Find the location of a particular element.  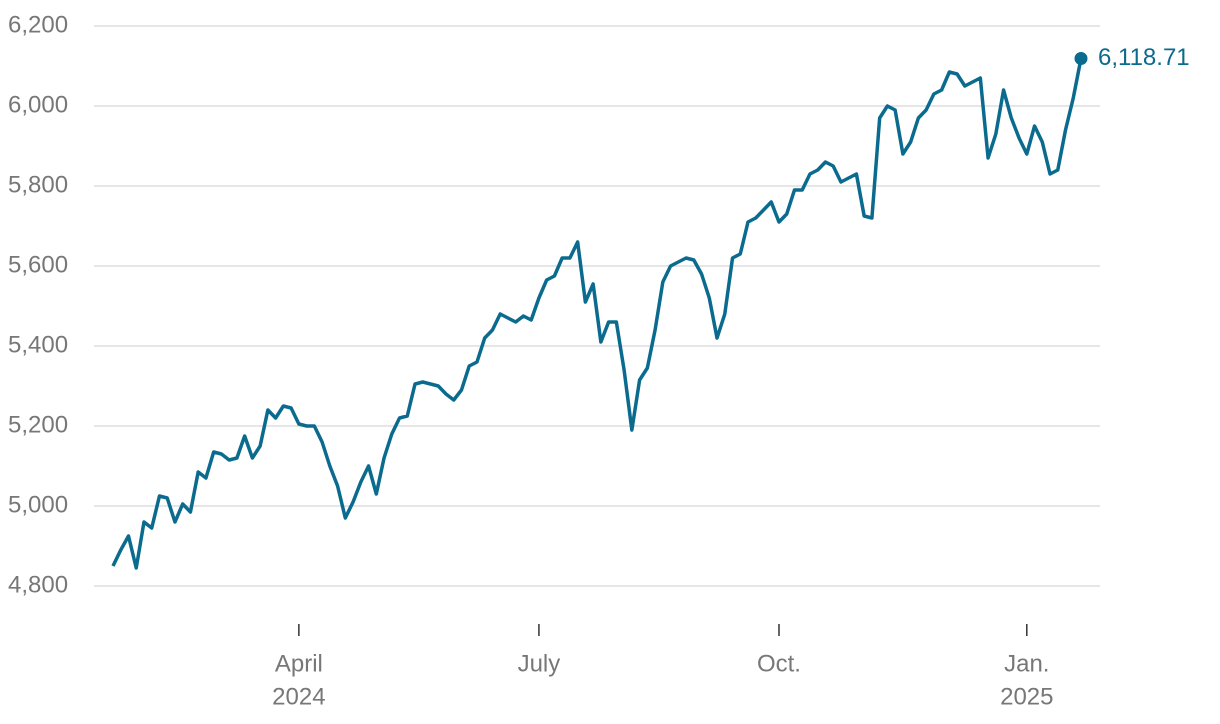

y-tick-label: 5,600 is located at coordinates (38, 264).